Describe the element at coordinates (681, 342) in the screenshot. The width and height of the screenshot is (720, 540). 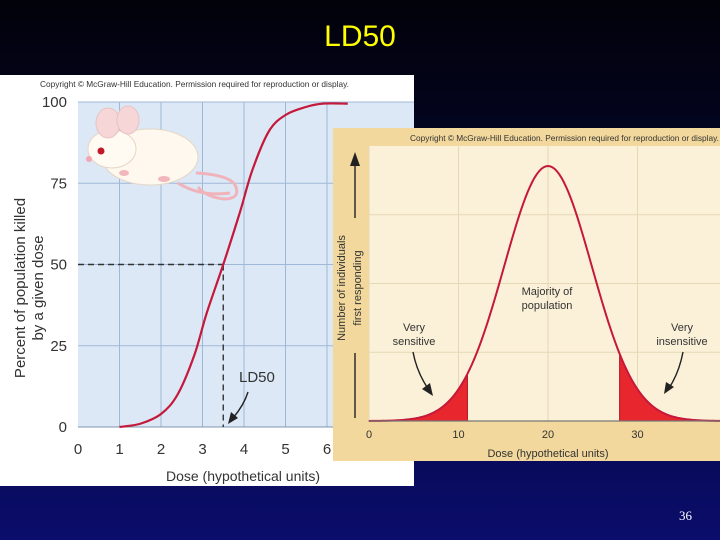
I see `very-insensitive-label-line2: insensitive` at that location.